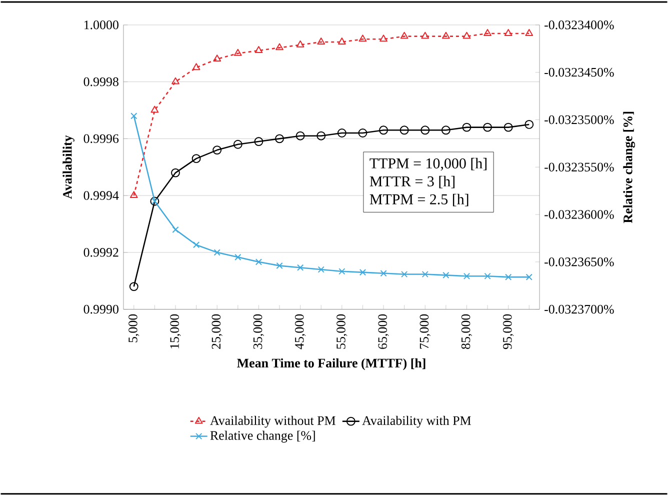 Image resolution: width=668 pixels, height=496 pixels. I want to click on x-tick-label: 45,000, so click(300, 332).